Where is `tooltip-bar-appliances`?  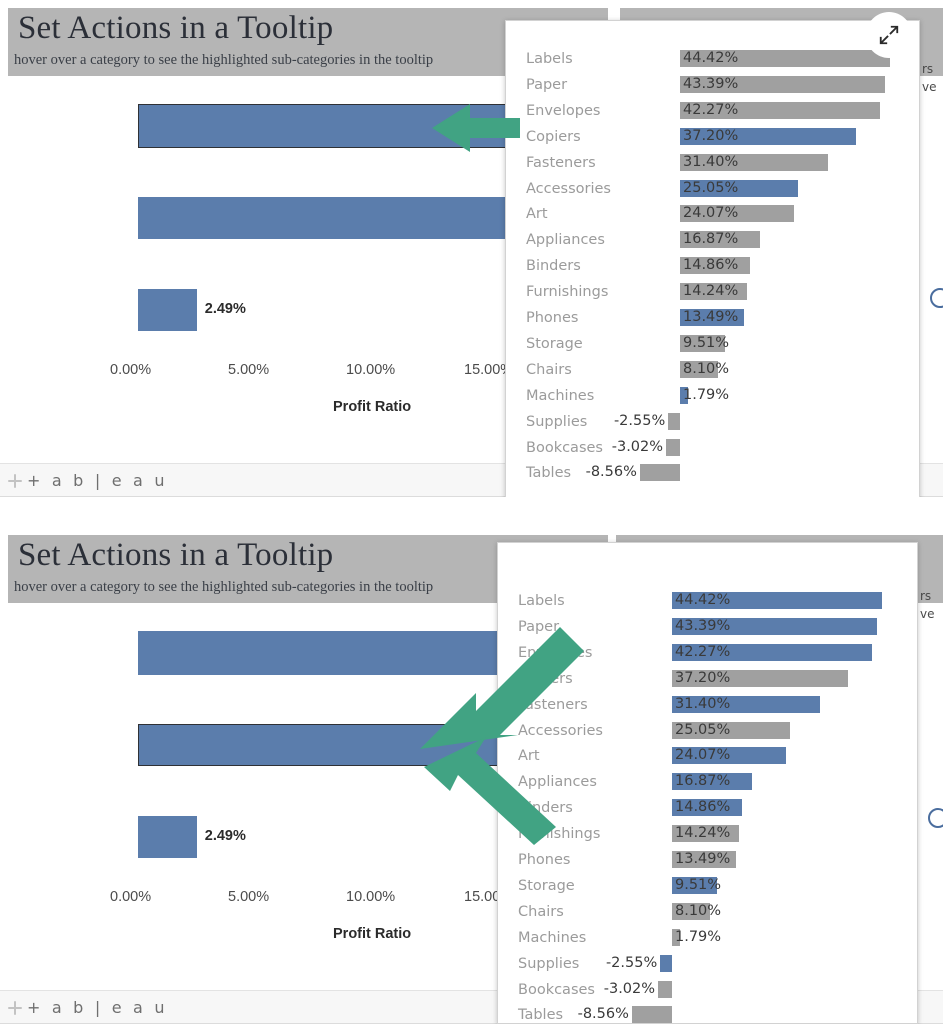
tooltip-bar-appliances is located at coordinates (712, 782).